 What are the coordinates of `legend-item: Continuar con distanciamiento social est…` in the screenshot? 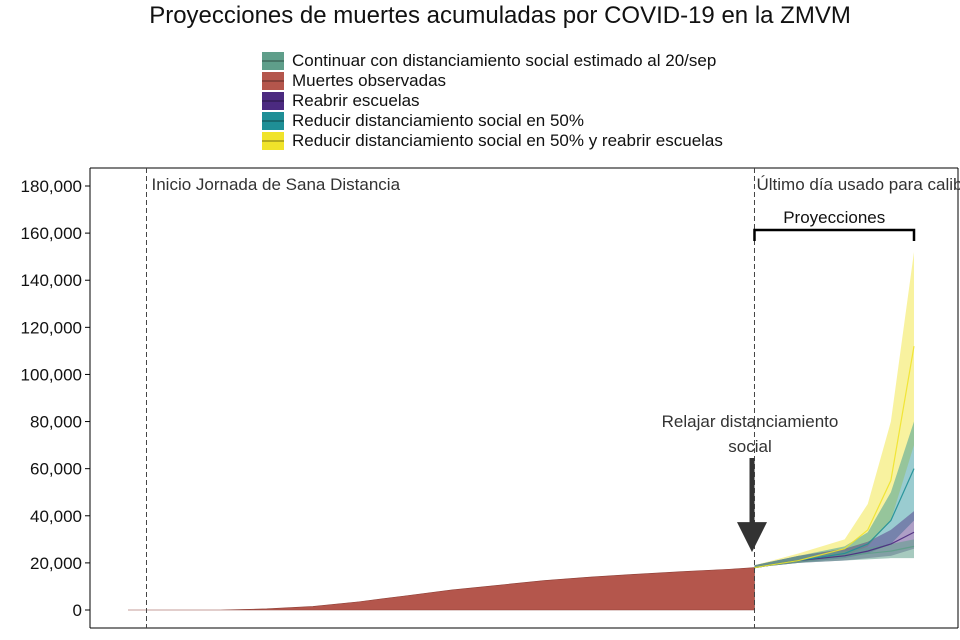 It's located at (492, 61).